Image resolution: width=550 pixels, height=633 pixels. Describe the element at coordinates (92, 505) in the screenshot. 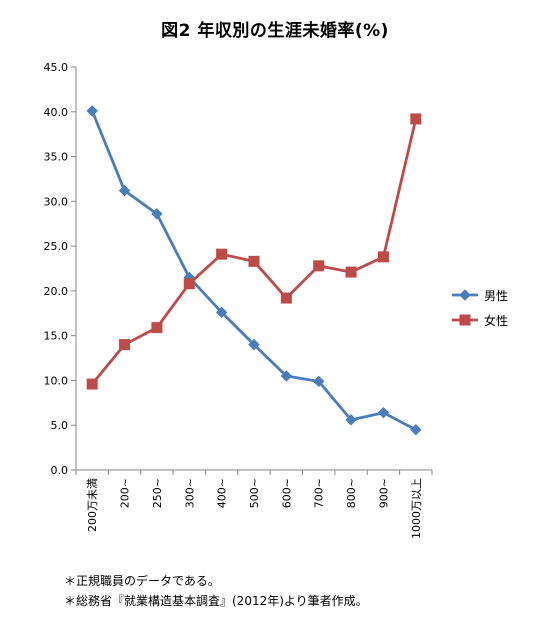

I see `x-tick-label: 200万未満` at that location.